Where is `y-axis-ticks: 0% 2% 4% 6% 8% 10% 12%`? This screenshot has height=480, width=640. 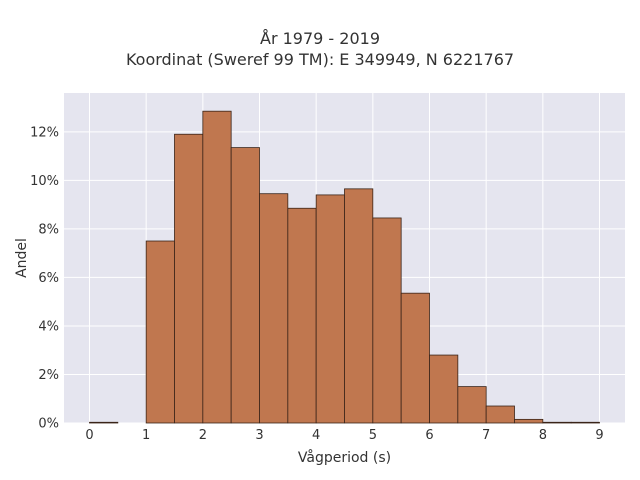 y-axis-ticks: 0% 2% 4% 6% 8% 10% 12% is located at coordinates (44, 278).